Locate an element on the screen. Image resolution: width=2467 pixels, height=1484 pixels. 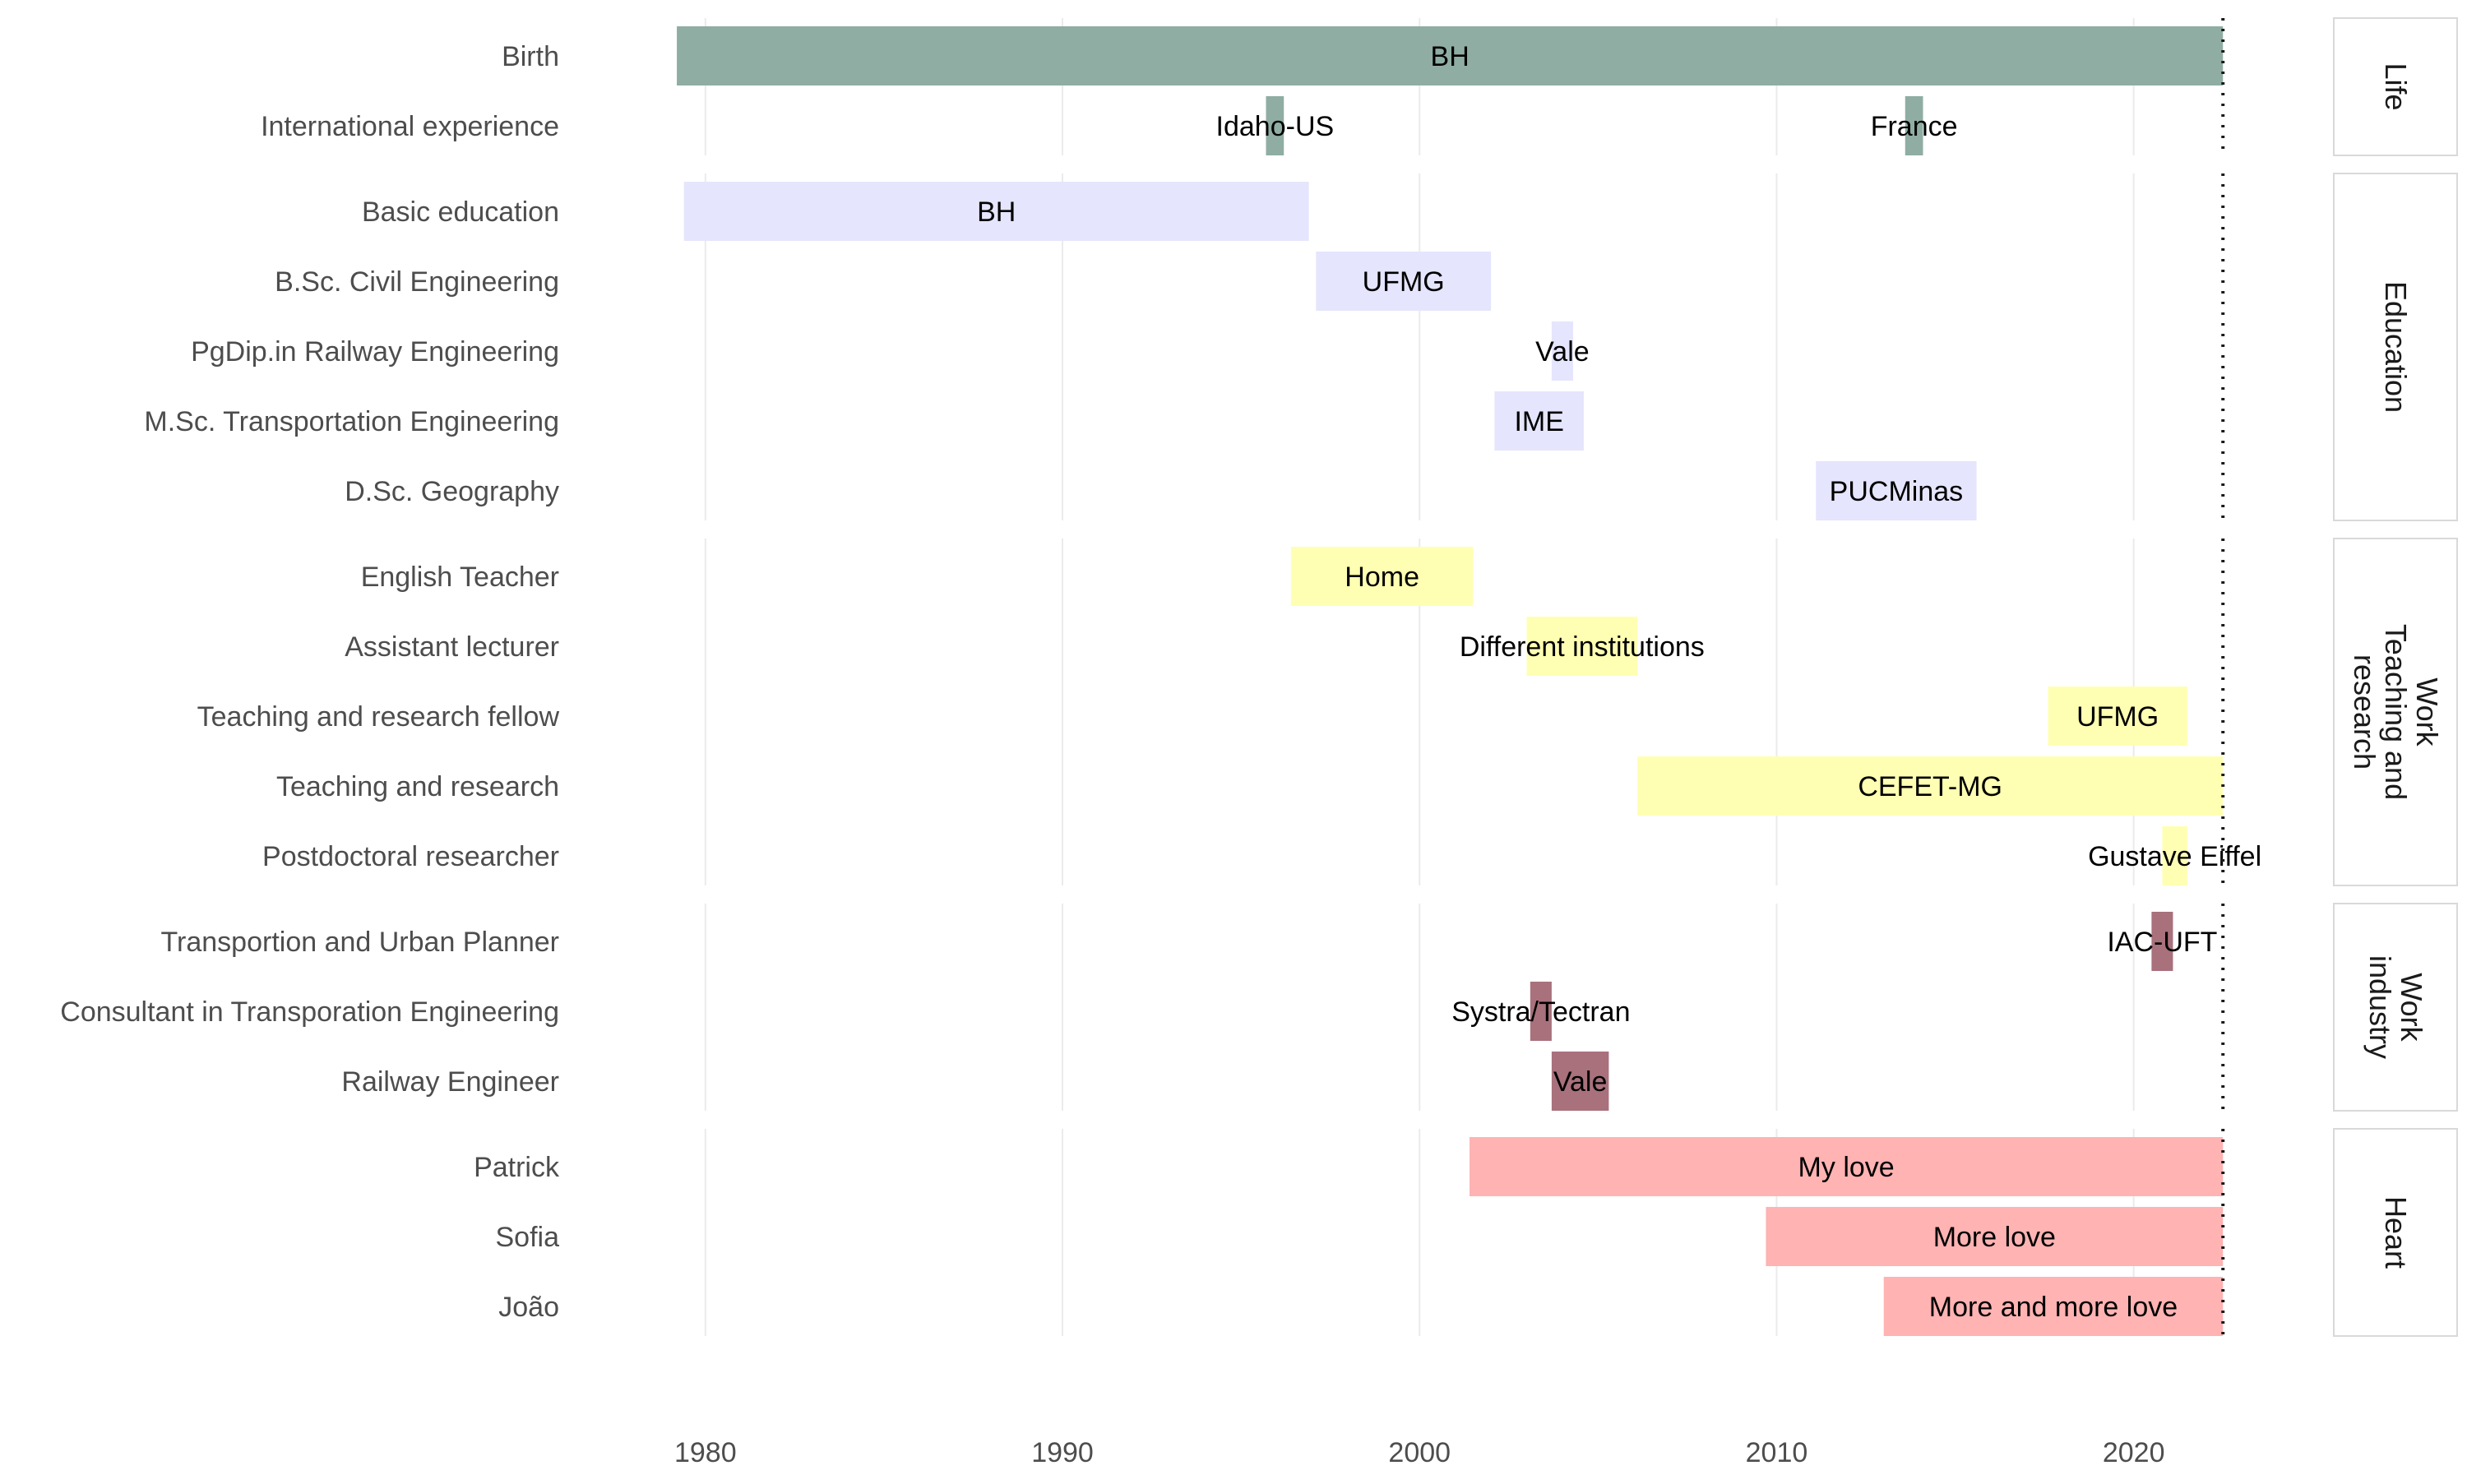
row-label: Teaching and research fellow is located at coordinates (379, 717).